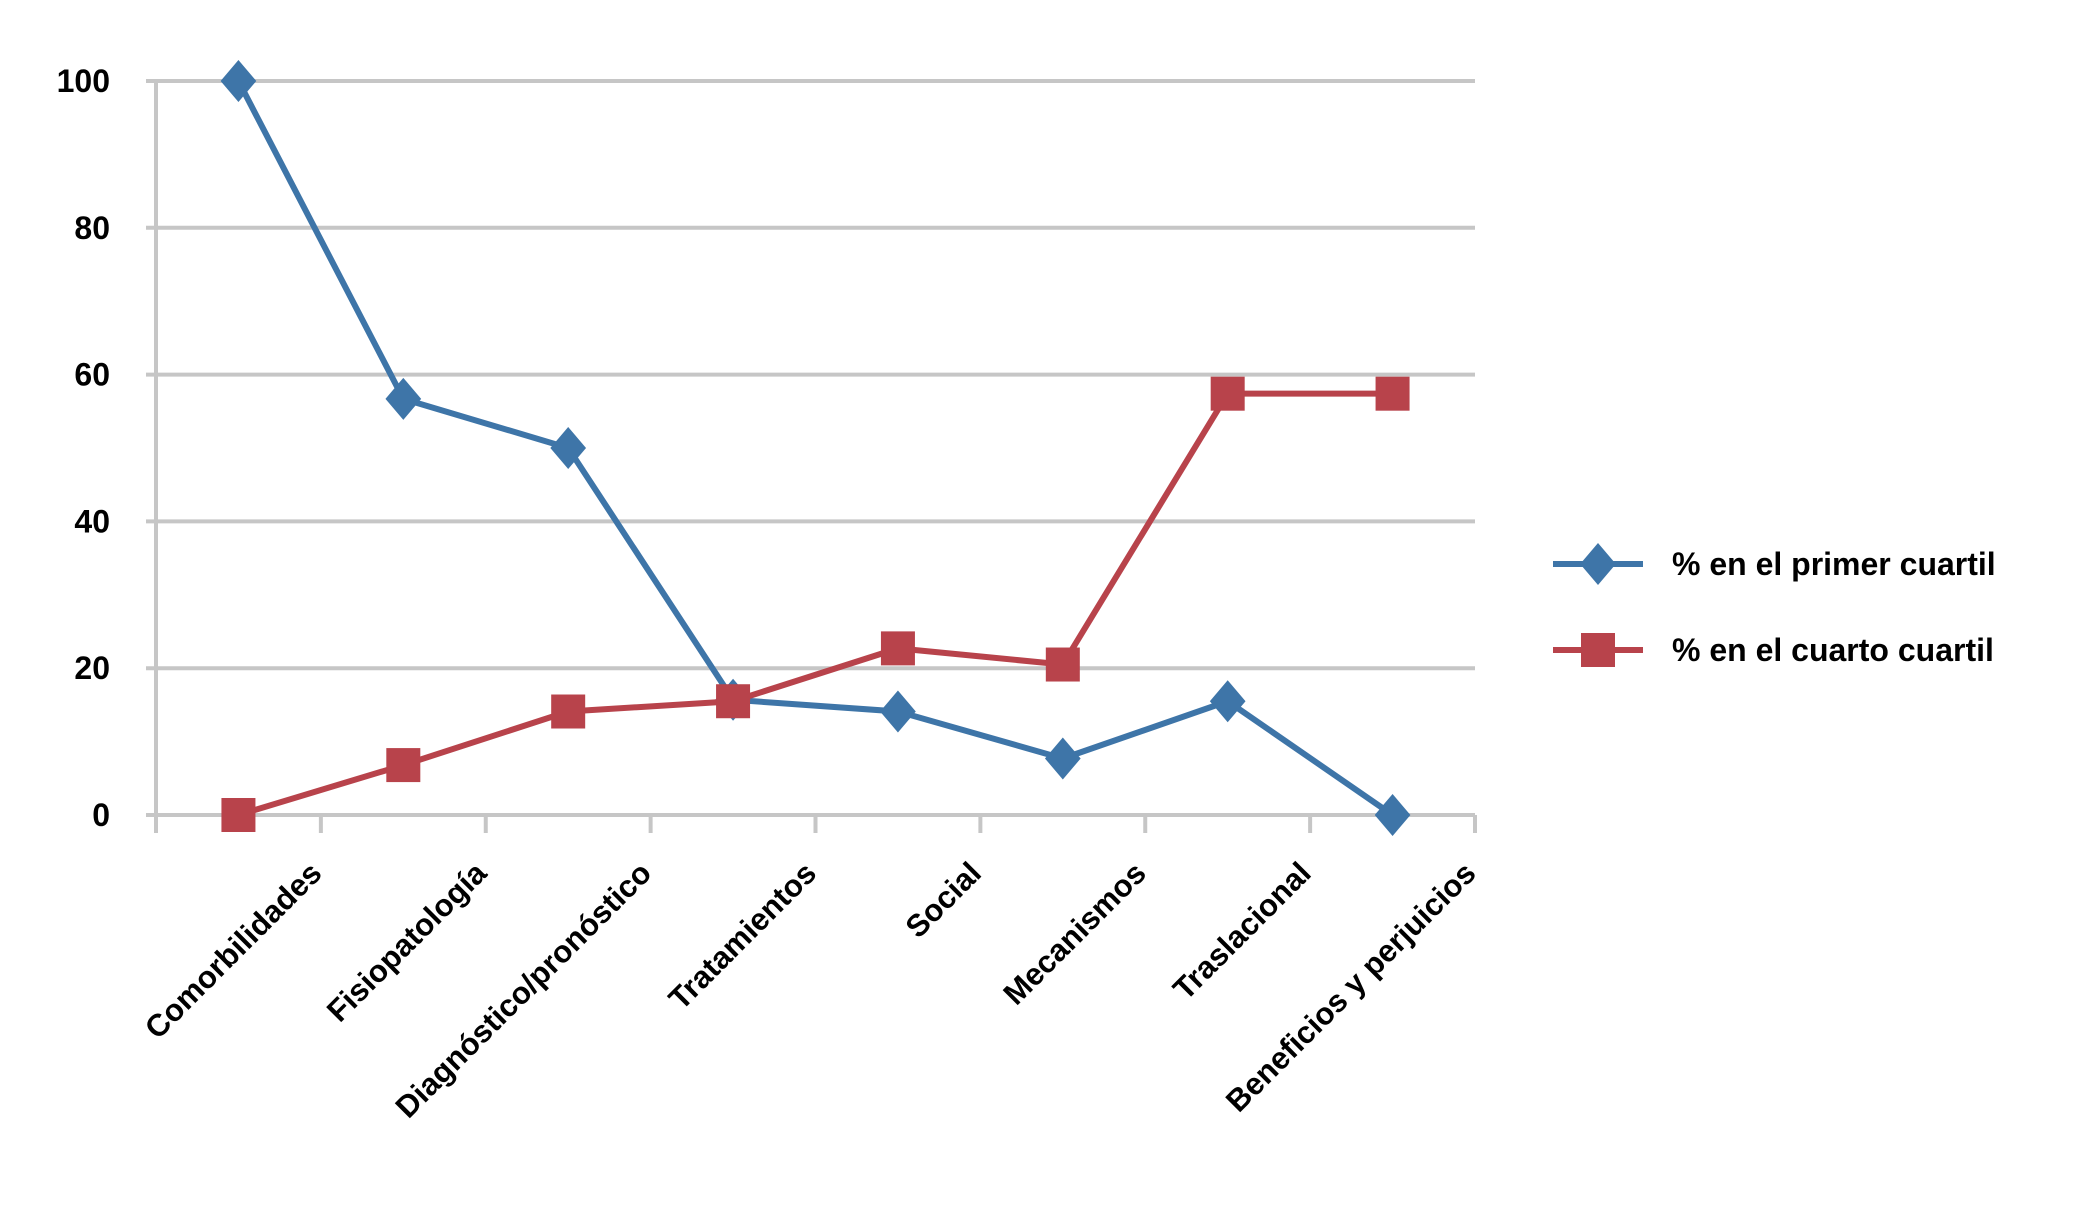 This screenshot has width=2095, height=1215. I want to click on y-tick-label: 60, so click(92, 375).